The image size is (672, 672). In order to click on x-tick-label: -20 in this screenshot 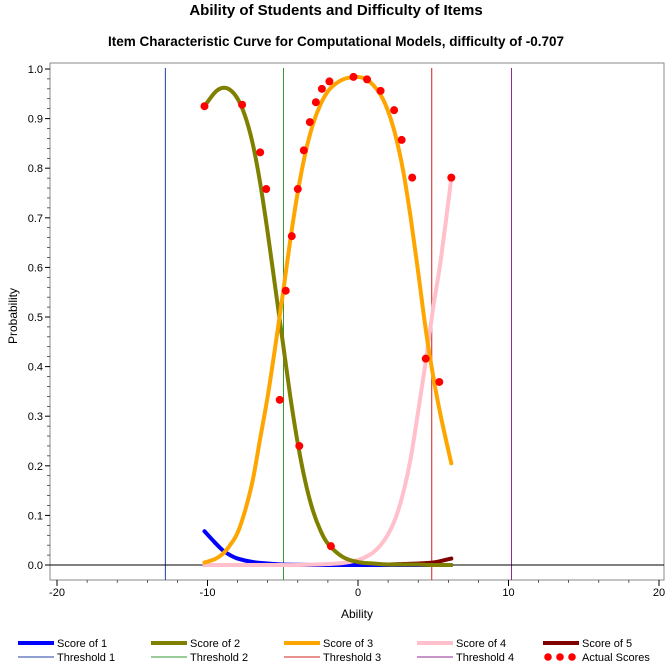, I will do `click(57, 593)`.